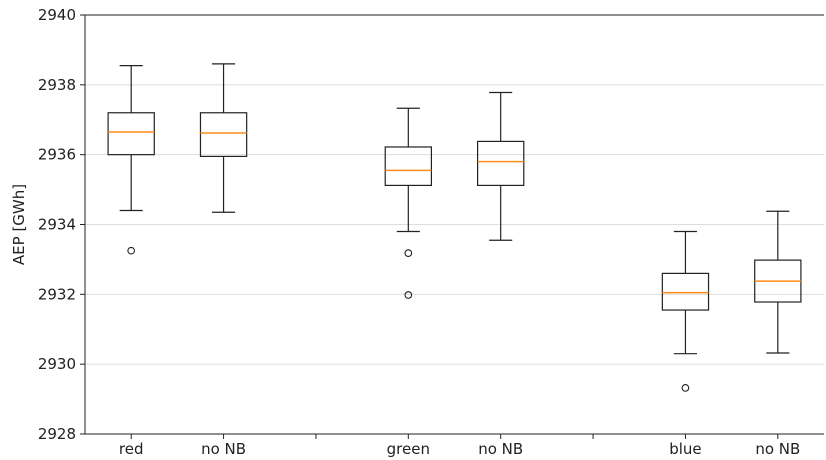 This screenshot has height=460, width=826. What do you see at coordinates (57, 155) in the screenshot?
I see `y-tick-label: 2936` at bounding box center [57, 155].